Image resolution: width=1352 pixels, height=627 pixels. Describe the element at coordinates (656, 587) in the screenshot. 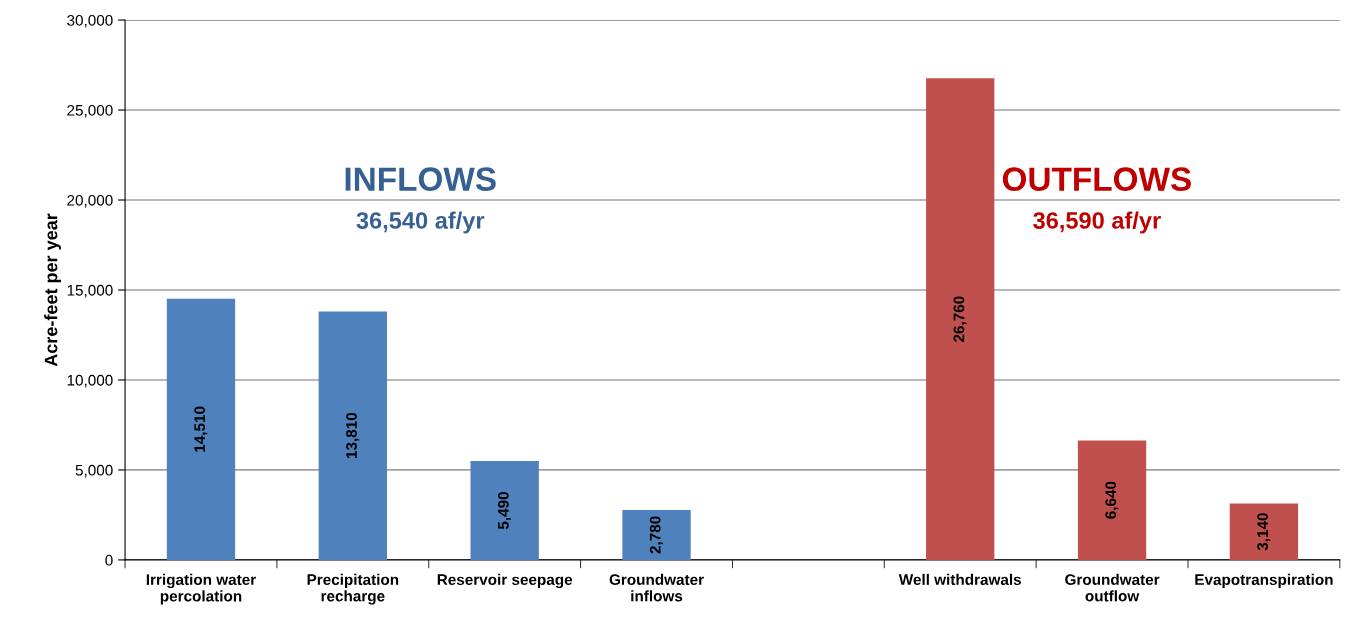

I see `x-tick-label: Groundwater inflows` at that location.